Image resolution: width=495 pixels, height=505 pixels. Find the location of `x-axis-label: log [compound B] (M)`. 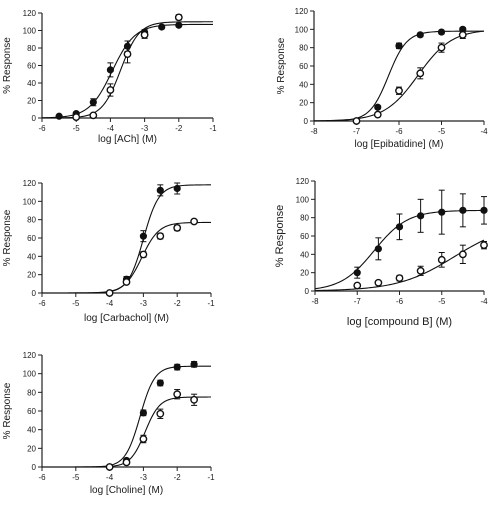

x-axis-label: log [compound B] (M) is located at coordinates (399, 322).